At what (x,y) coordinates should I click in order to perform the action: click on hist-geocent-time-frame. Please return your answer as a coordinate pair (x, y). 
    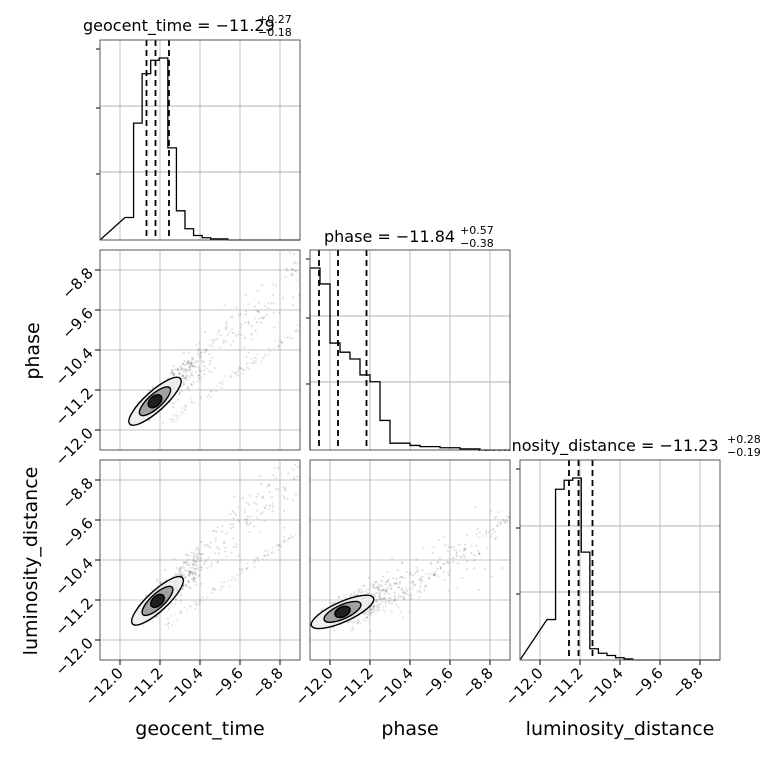
    Looking at the image, I should click on (200, 140).